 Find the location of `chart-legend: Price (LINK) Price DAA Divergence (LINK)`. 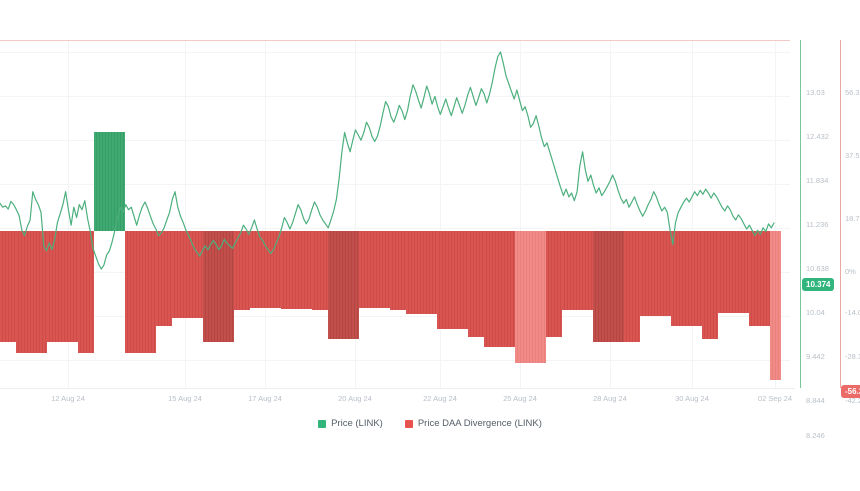

chart-legend: Price (LINK) Price DAA Divergence (LINK) is located at coordinates (430, 423).